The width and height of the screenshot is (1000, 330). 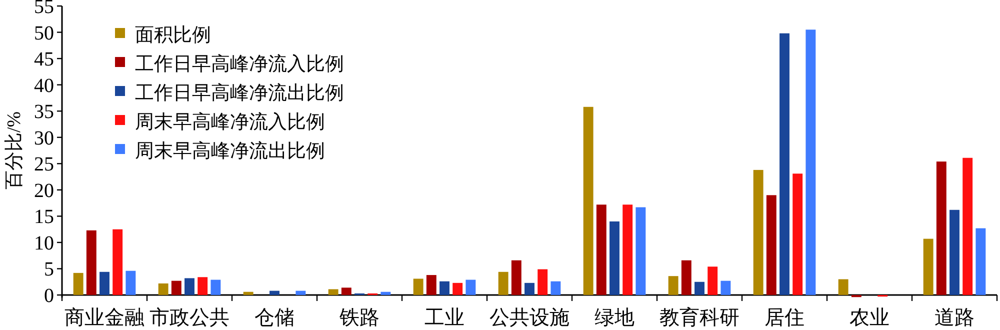 What do you see at coordinates (14, 150) in the screenshot?
I see `y-axis-title: 百分比/%` at bounding box center [14, 150].